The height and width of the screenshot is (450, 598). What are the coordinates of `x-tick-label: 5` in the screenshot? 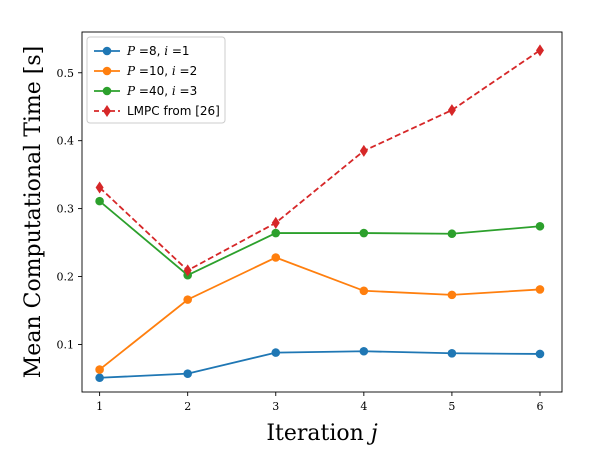 It's located at (451, 406).